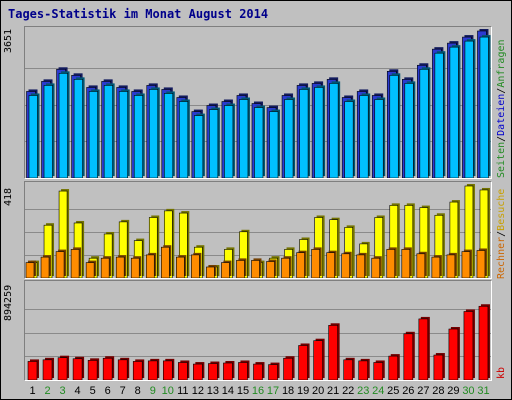 The image size is (512, 400). I want to click on x-tick-label-day-3: 3, so click(63, 391).